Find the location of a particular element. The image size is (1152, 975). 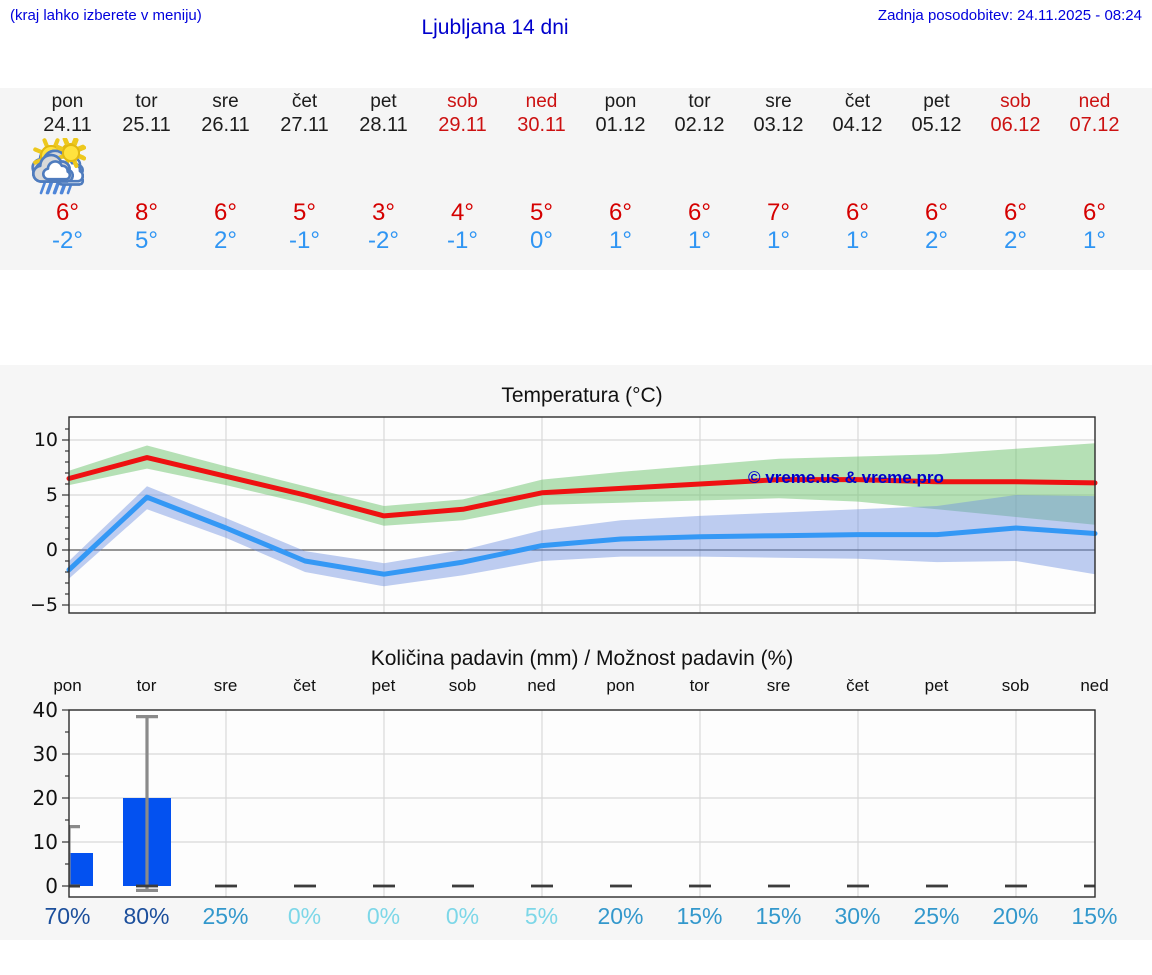

forecast-day-column: čet 27.11 5° -1° is located at coordinates (188, 179).